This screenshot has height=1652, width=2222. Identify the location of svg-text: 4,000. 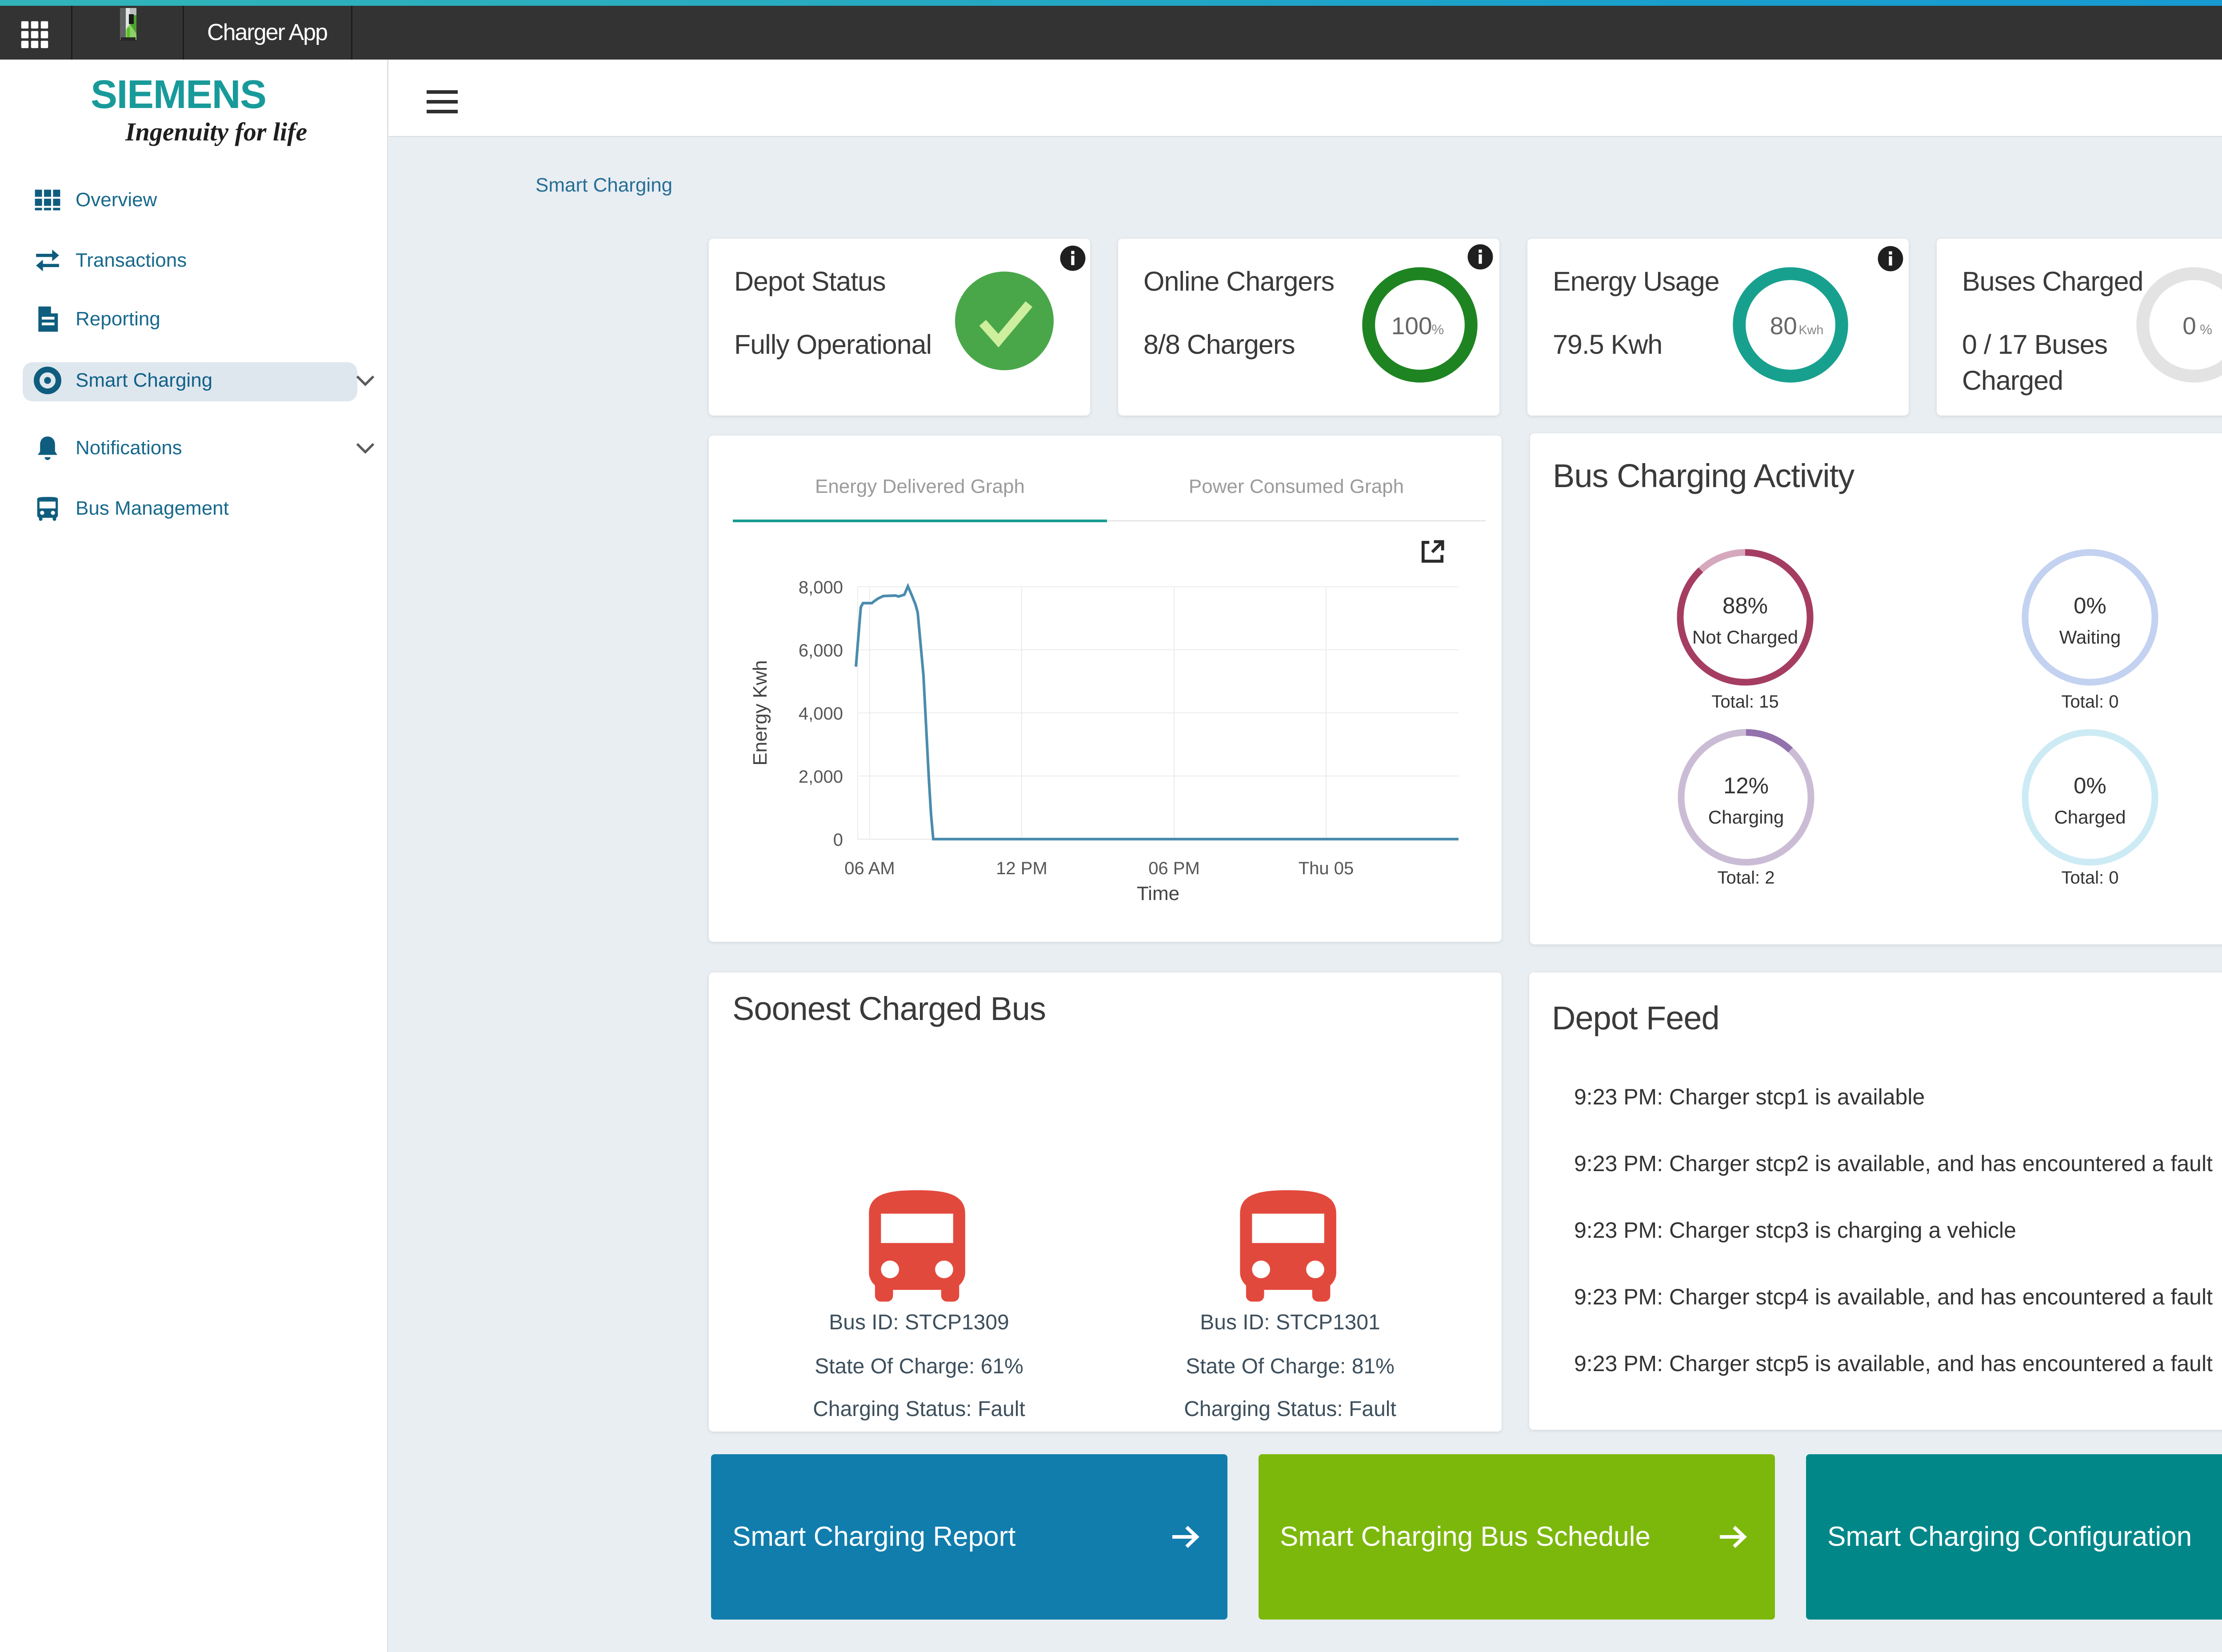
(821, 714).